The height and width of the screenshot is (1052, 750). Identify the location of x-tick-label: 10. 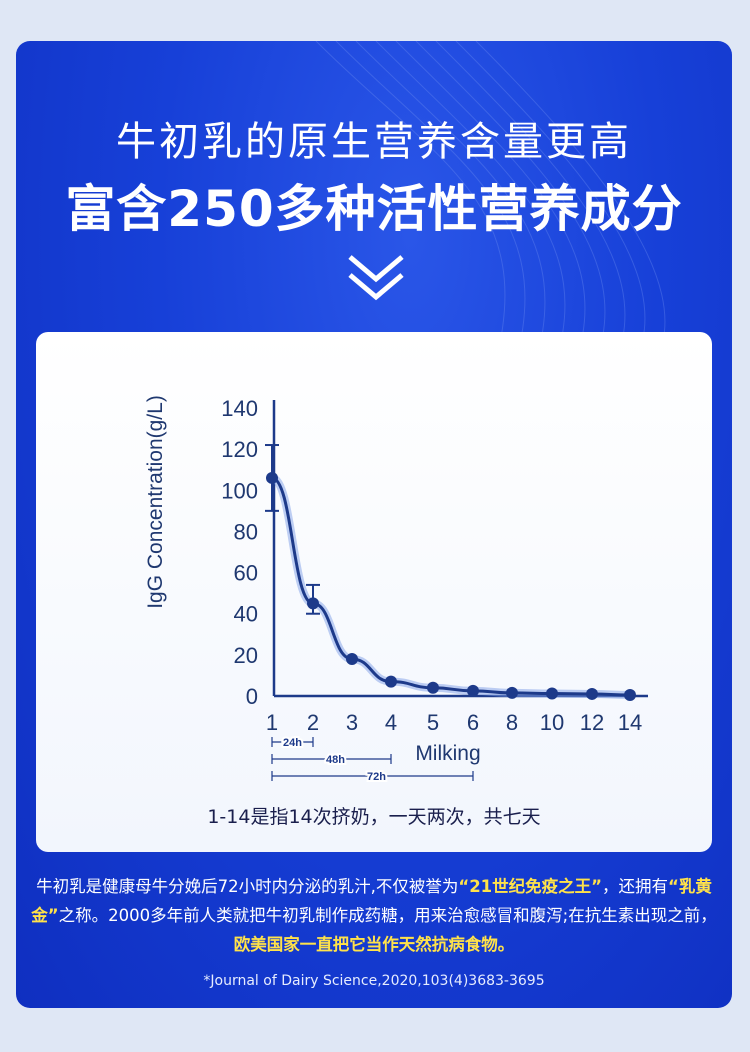
(552, 722).